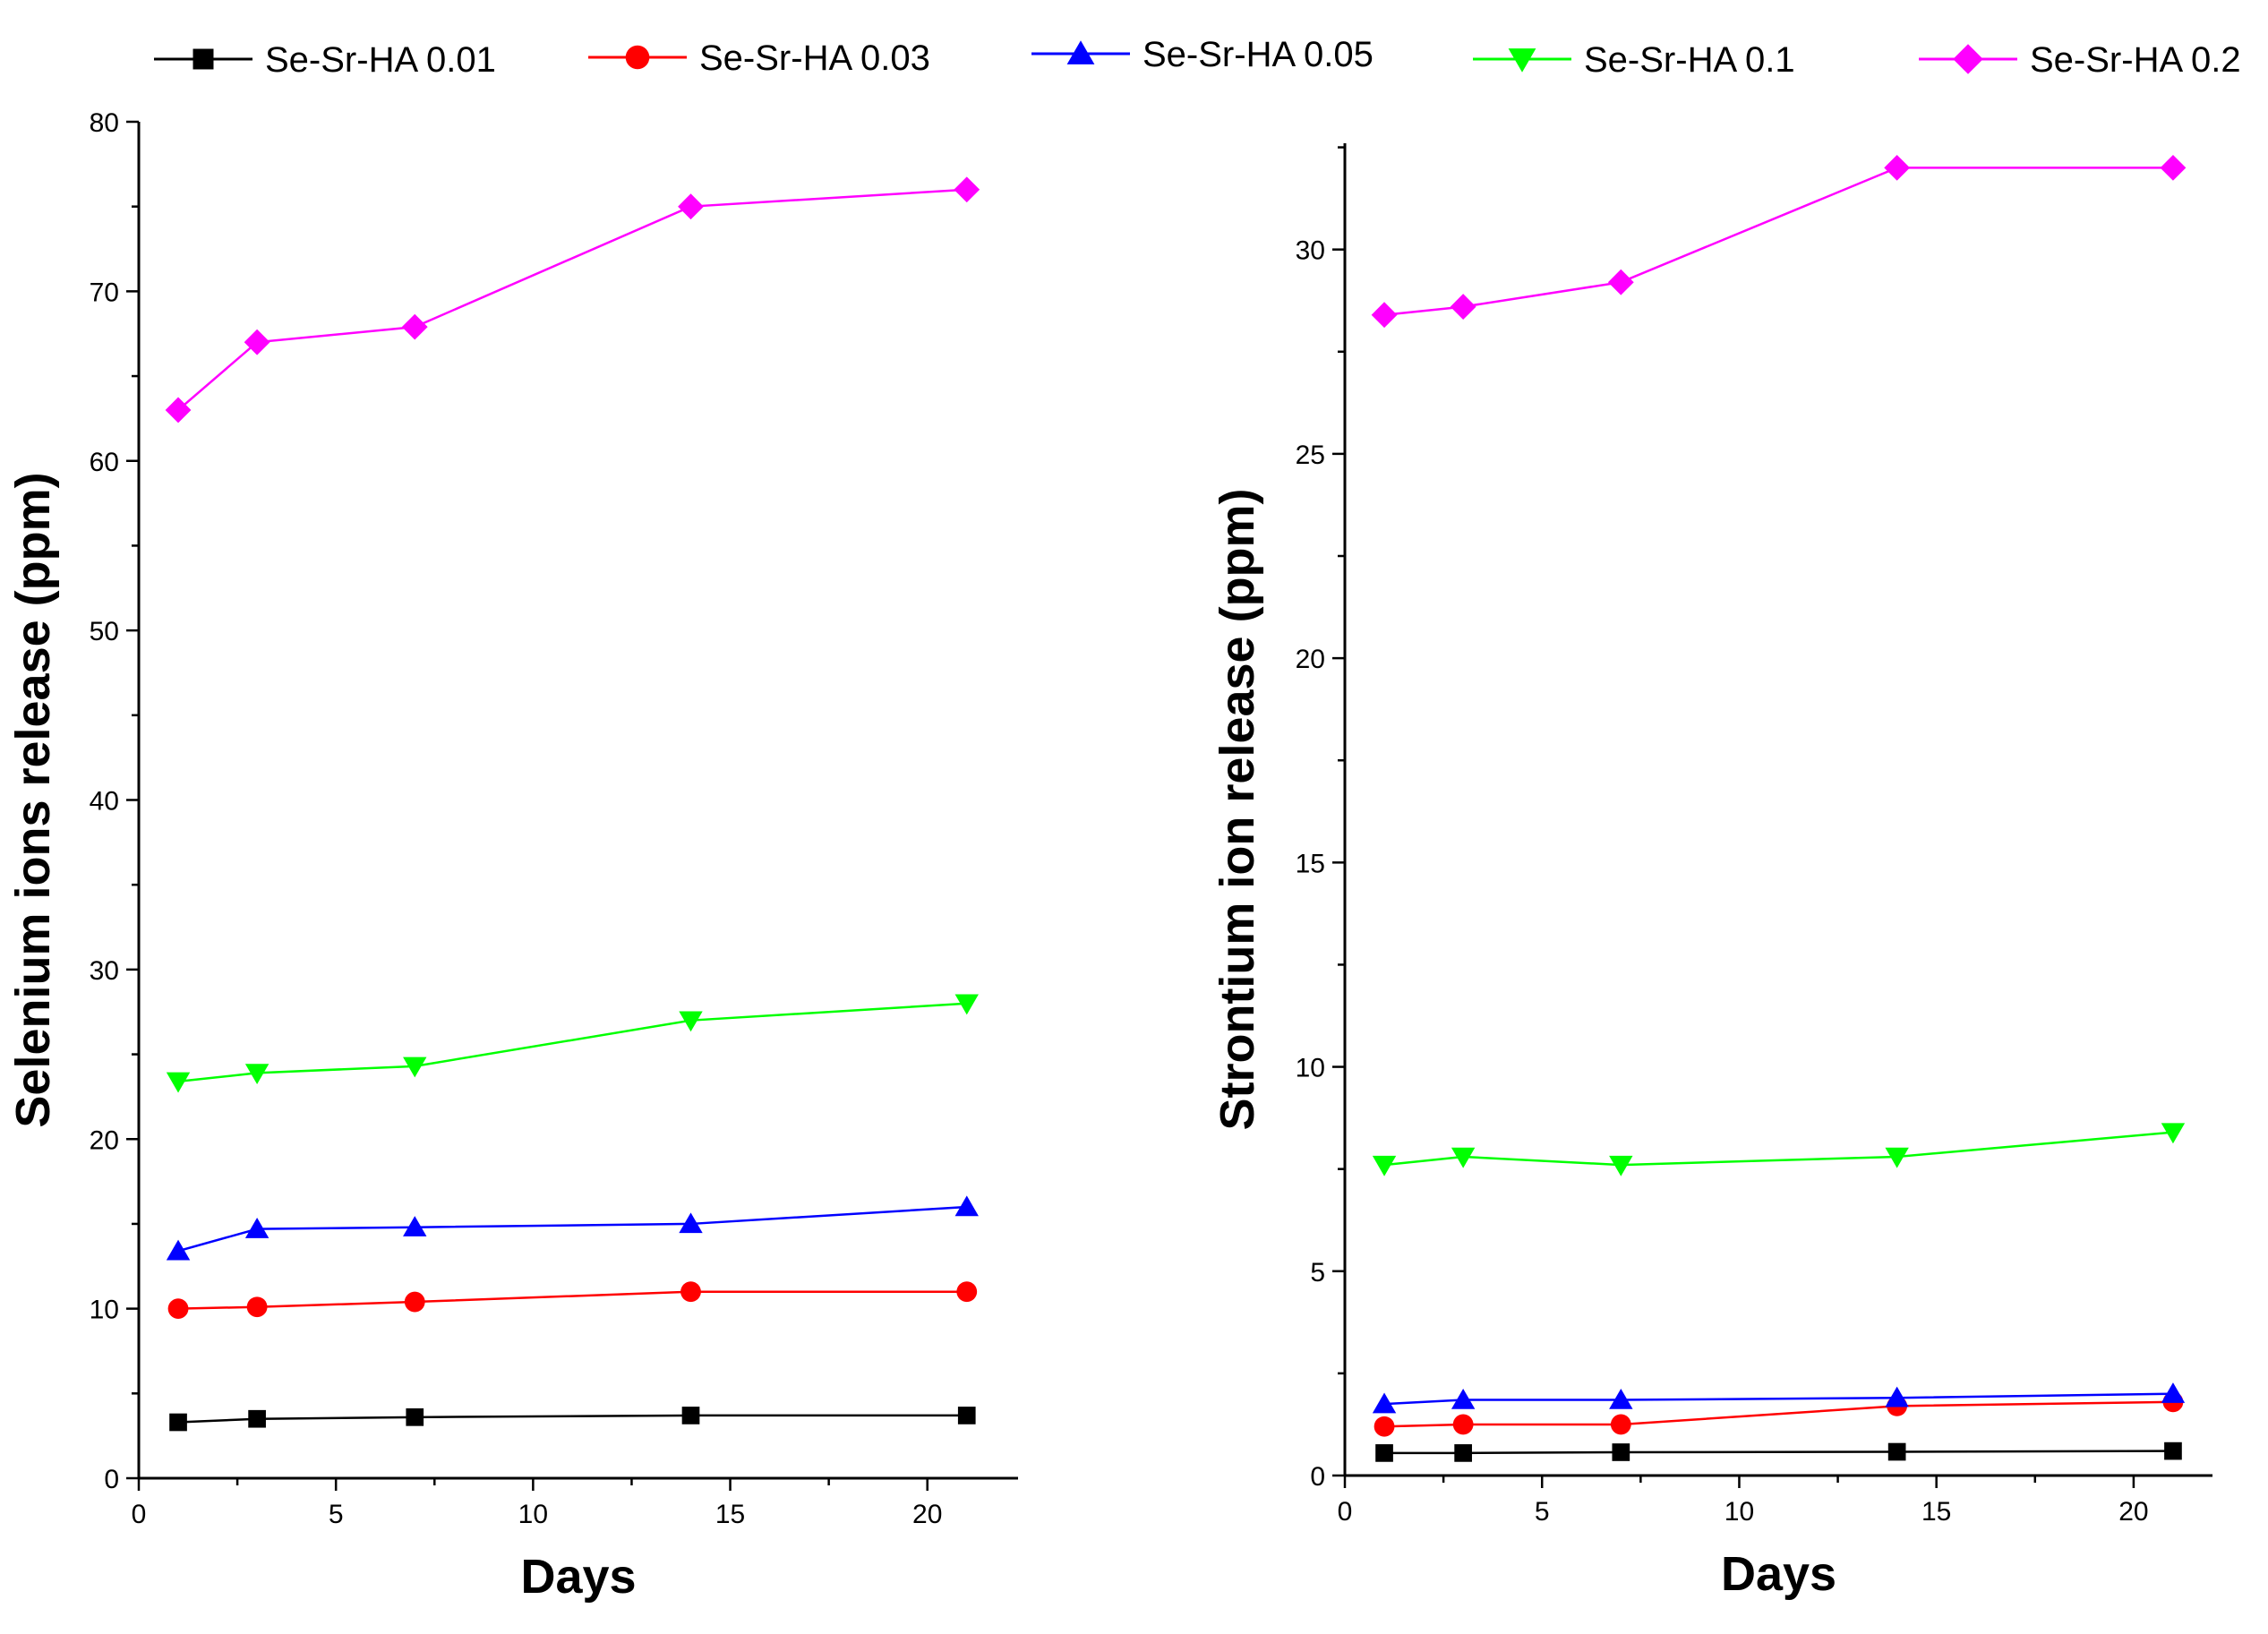 This screenshot has width=2268, height=1634. I want to click on legend-marker-square, so click(203, 59).